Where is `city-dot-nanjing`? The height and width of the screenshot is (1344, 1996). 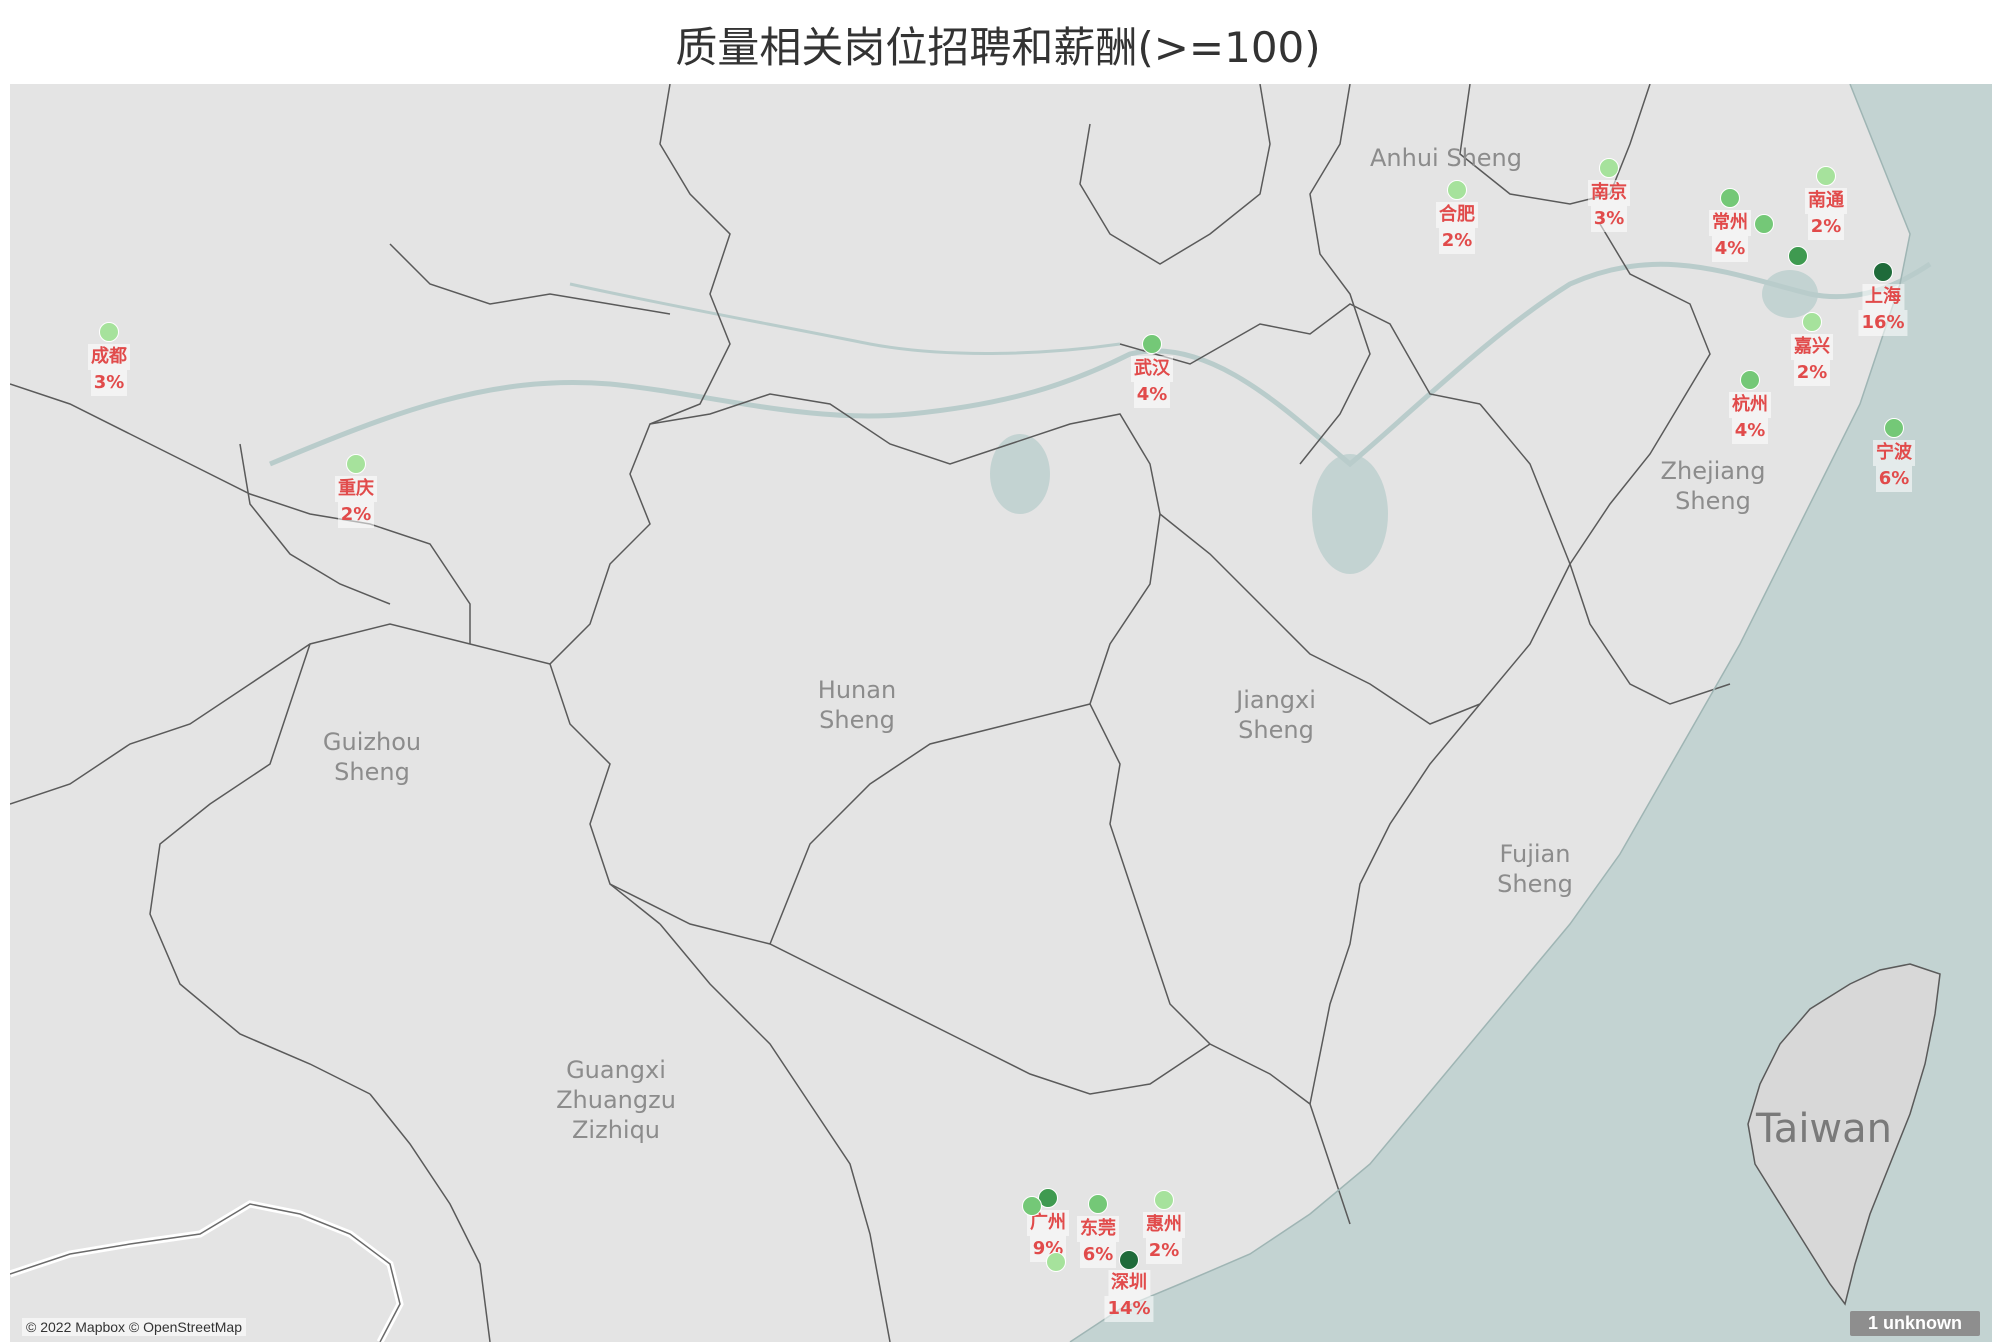
city-dot-nanjing is located at coordinates (1609, 168).